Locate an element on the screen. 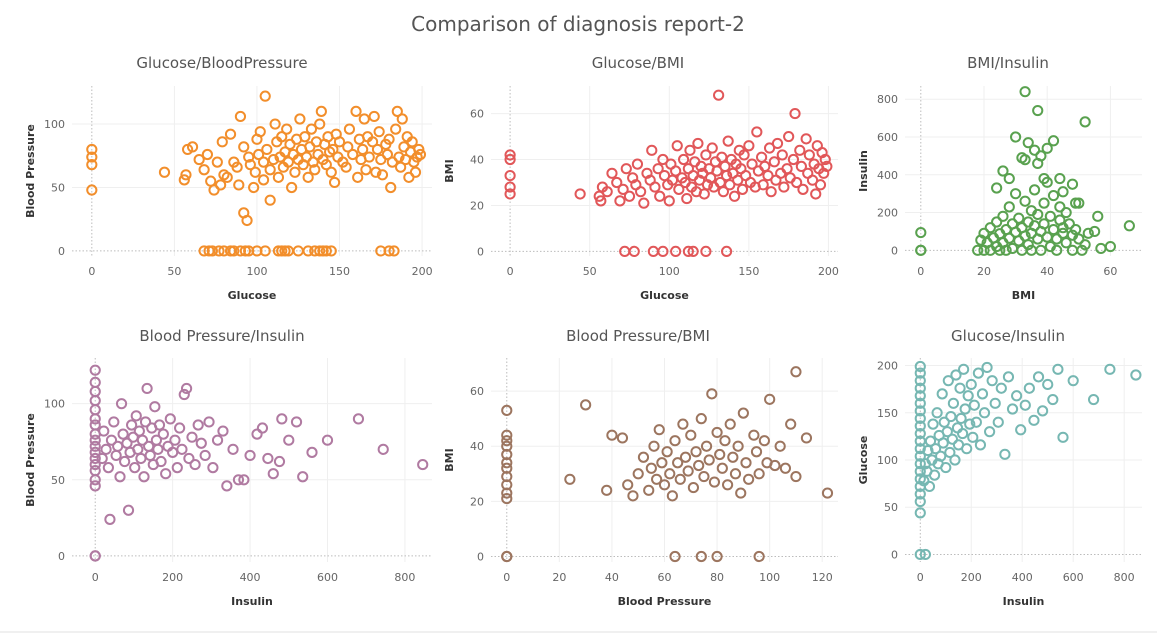 The height and width of the screenshot is (634, 1157). y-tick-label: 20 is located at coordinates (477, 205).